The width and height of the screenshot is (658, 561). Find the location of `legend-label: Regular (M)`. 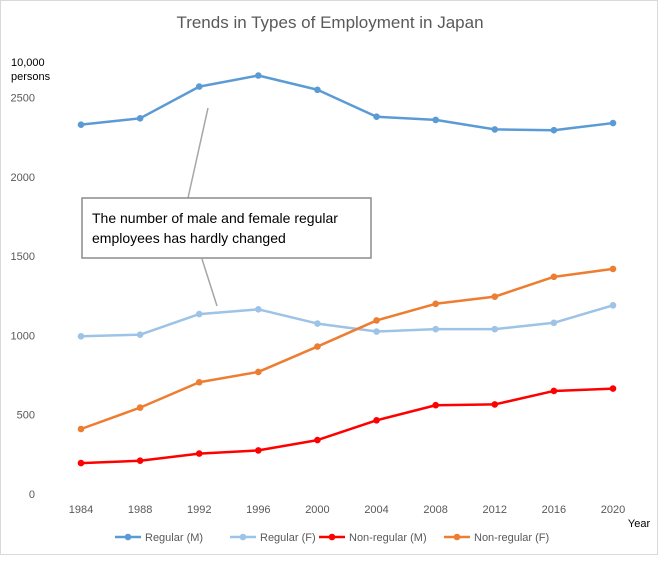

legend-label: Regular (M) is located at coordinates (174, 538).